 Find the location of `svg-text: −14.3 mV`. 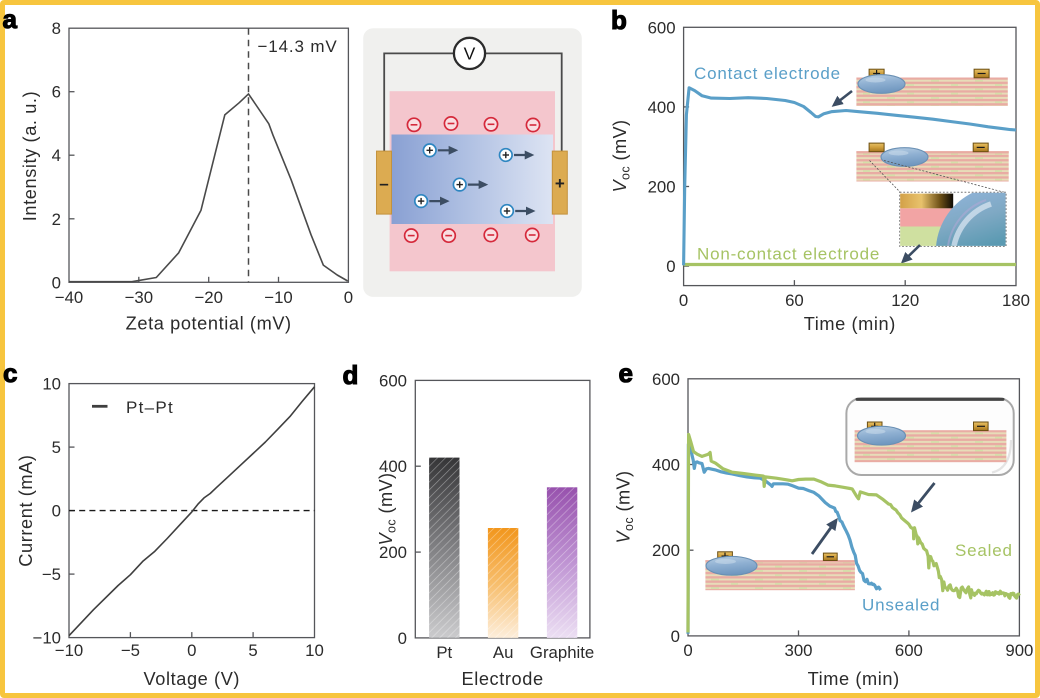

svg-text: −14.3 mV is located at coordinates (298, 46).